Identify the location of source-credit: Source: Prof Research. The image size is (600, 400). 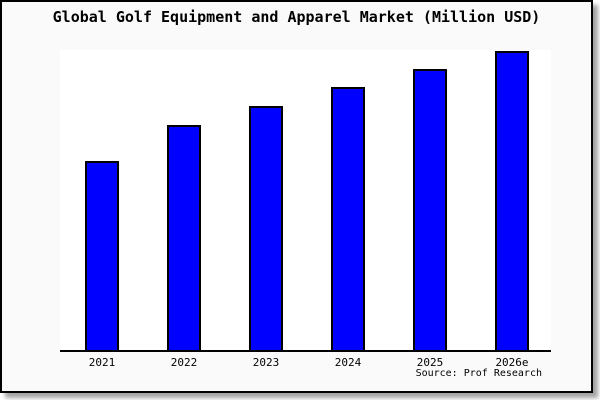
(478, 373).